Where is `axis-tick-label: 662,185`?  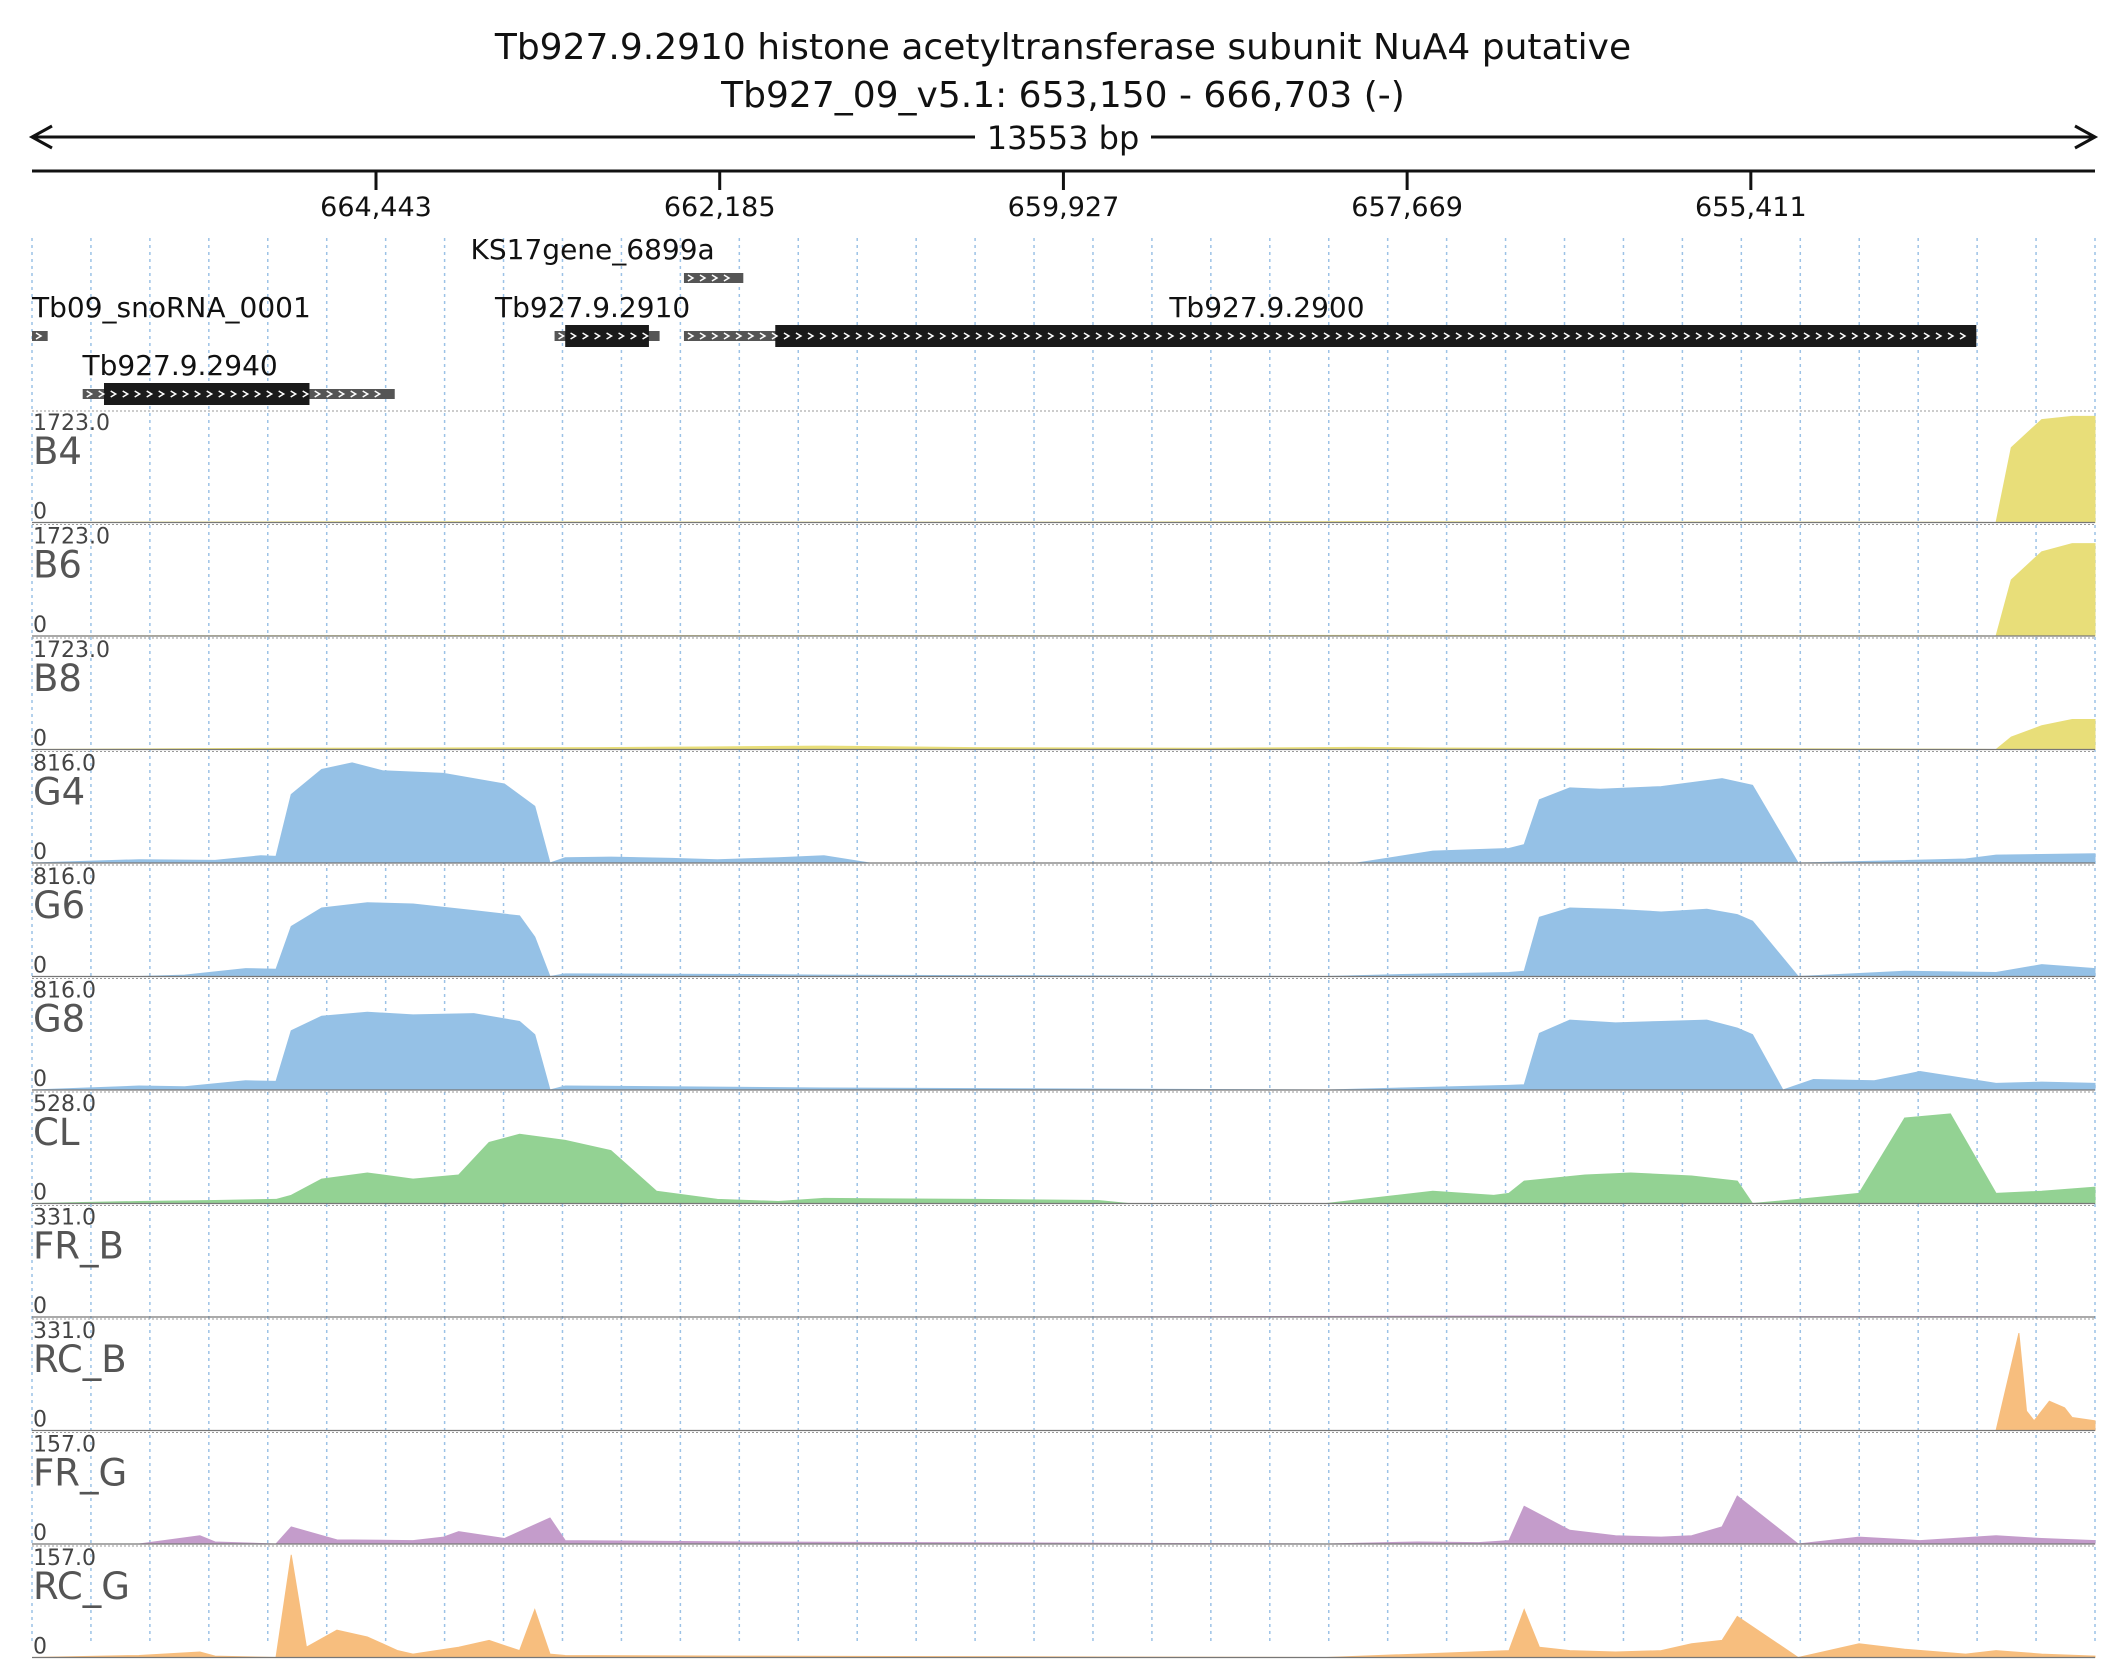
axis-tick-label: 662,185 is located at coordinates (720, 207).